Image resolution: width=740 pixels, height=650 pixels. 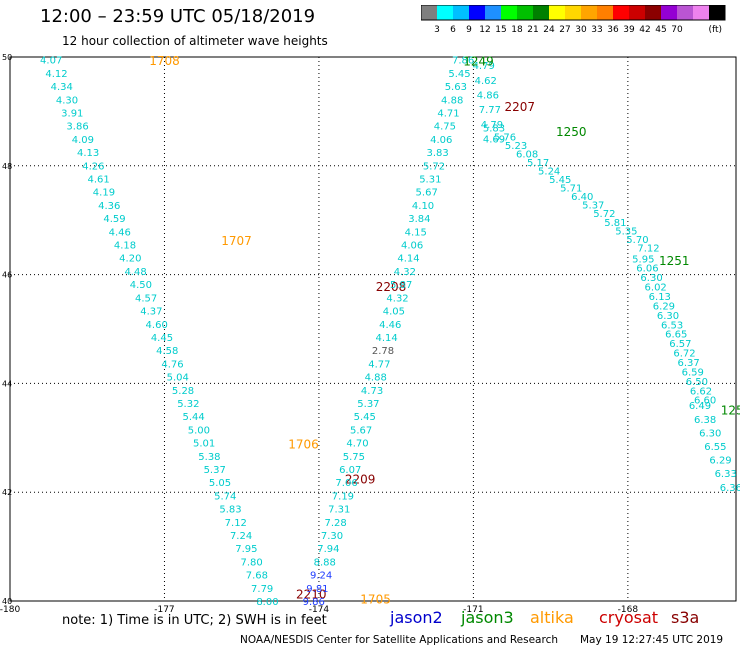 I want to click on pass-label: 1252, so click(x=730, y=411).